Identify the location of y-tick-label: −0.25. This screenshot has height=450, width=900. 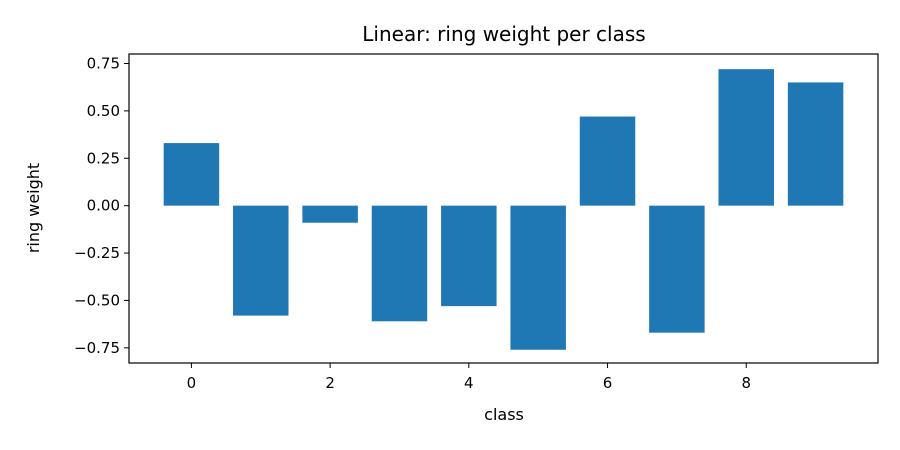
(97, 253).